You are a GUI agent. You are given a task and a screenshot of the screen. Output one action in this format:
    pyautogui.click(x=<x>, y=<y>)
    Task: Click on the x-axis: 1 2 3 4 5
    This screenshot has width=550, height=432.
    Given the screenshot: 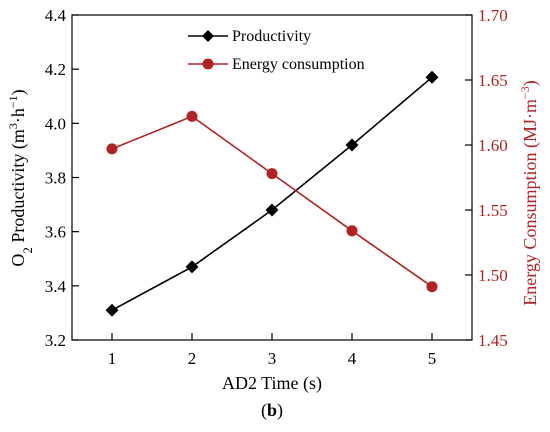 What is the action you would take?
    pyautogui.click(x=272, y=350)
    